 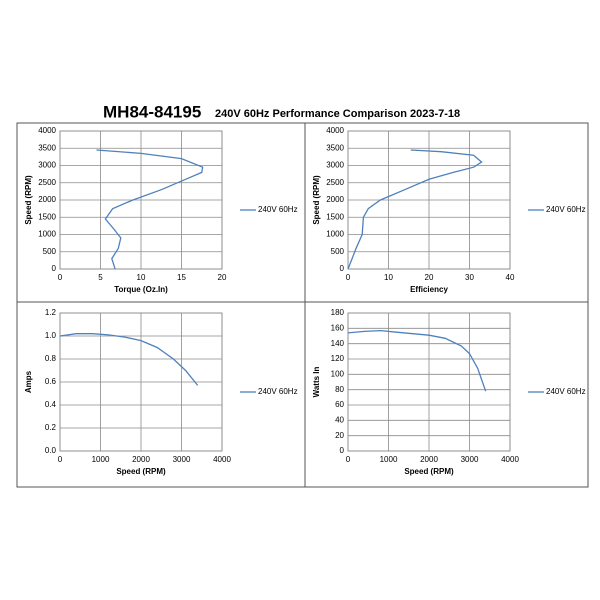 I want to click on y-tick-label: 0.4, so click(x=51, y=404).